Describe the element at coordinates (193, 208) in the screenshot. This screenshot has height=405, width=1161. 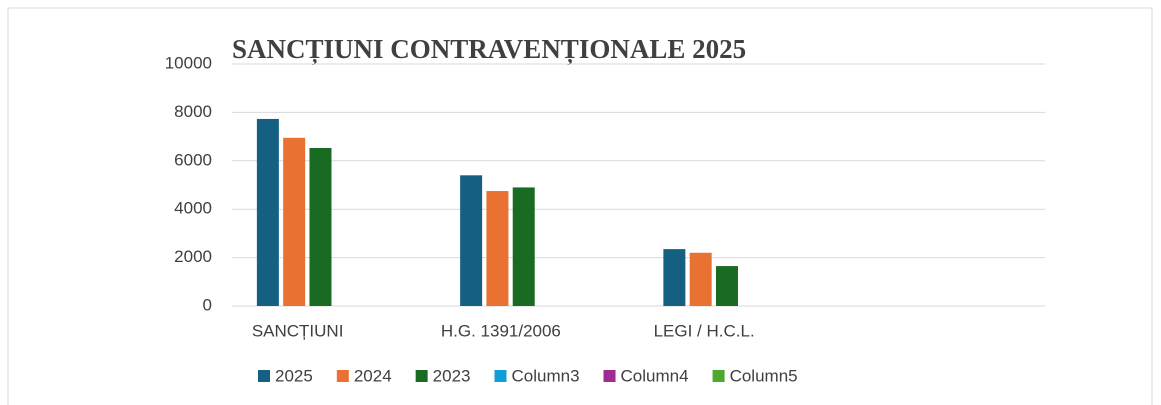
I see `y-tick-label: 4000` at that location.